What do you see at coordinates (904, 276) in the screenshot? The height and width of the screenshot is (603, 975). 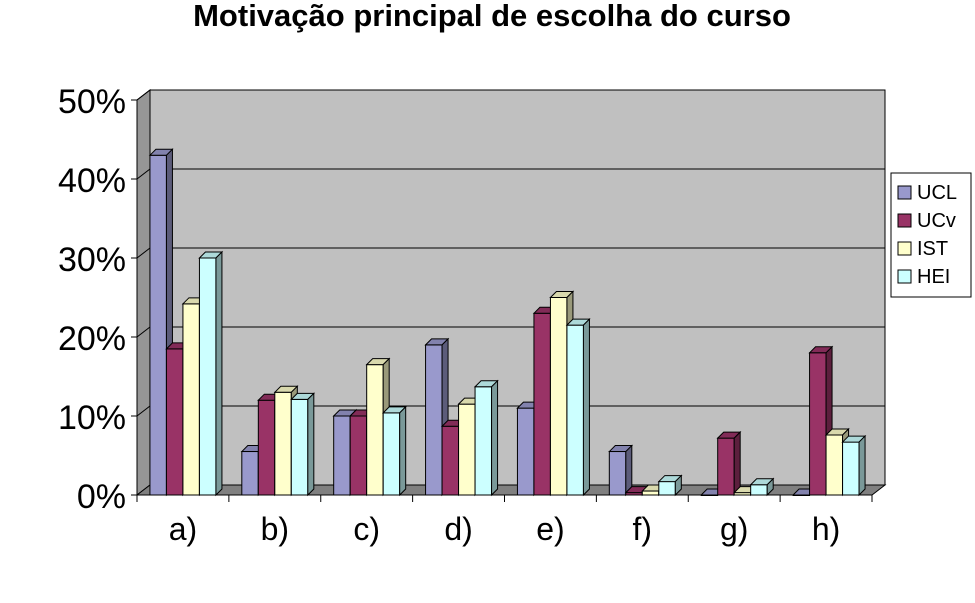 I see `legend-swatch-hei` at bounding box center [904, 276].